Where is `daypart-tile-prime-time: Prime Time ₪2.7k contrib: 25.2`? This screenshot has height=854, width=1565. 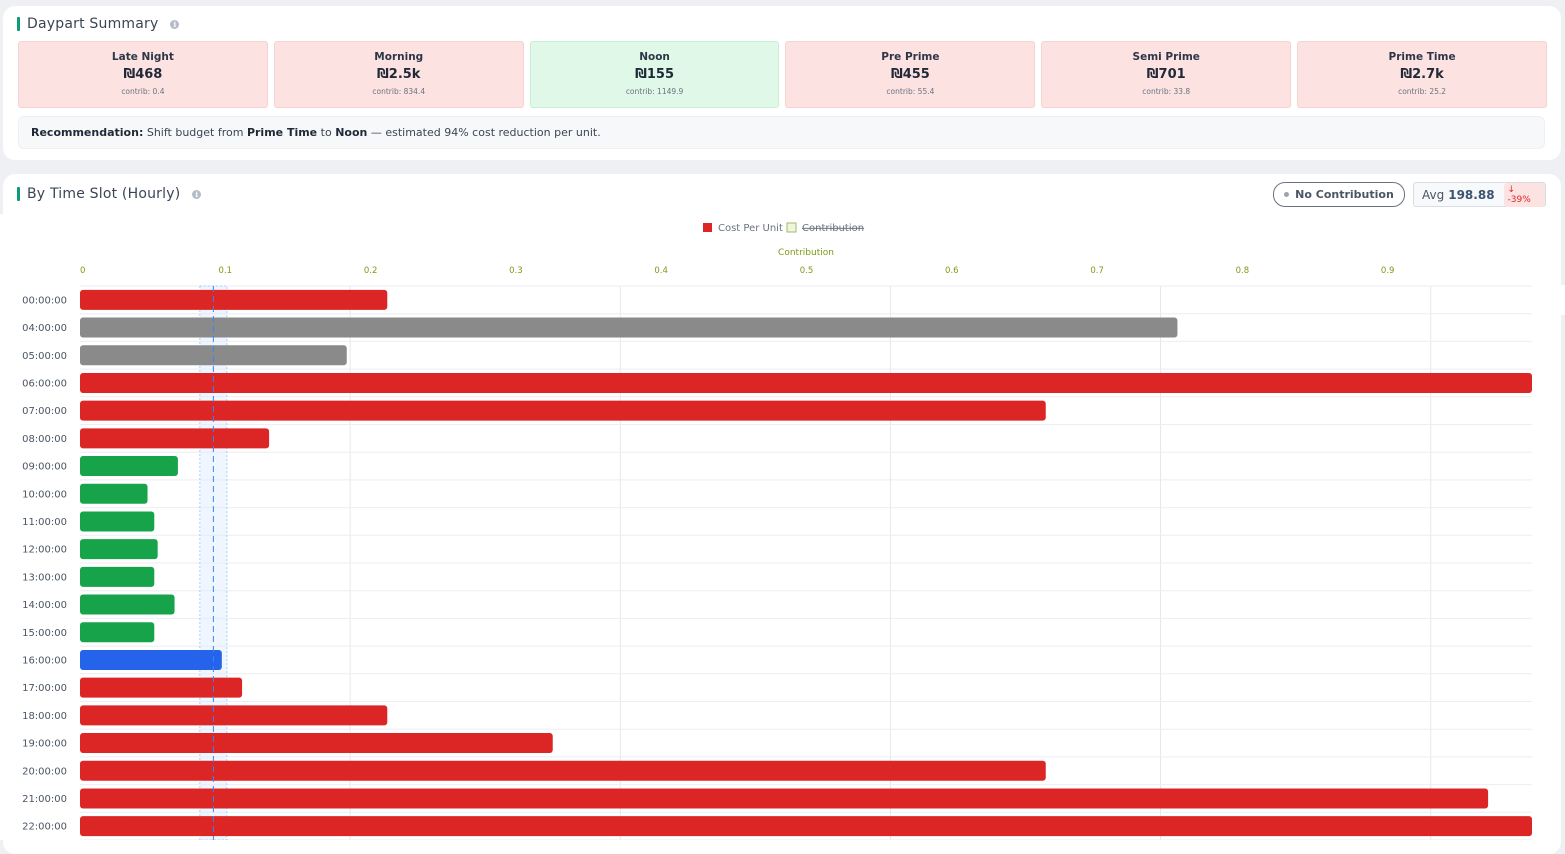
daypart-tile-prime-time: Prime Time ₪2.7k contrib: 25.2 is located at coordinates (1422, 74).